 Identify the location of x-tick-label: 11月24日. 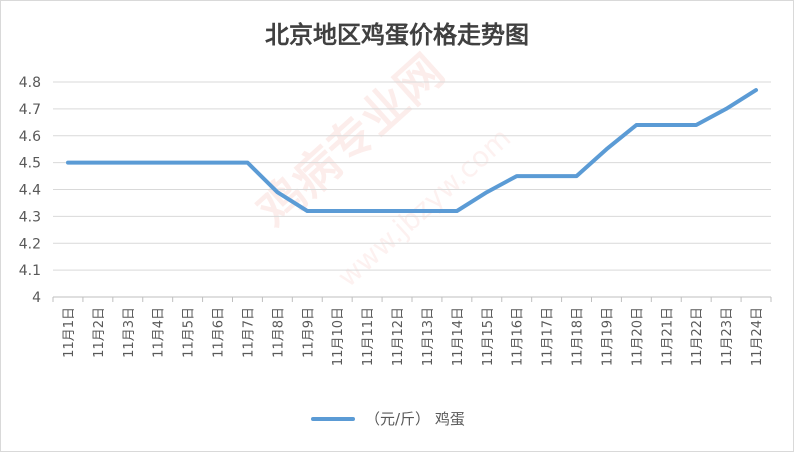
(757, 336).